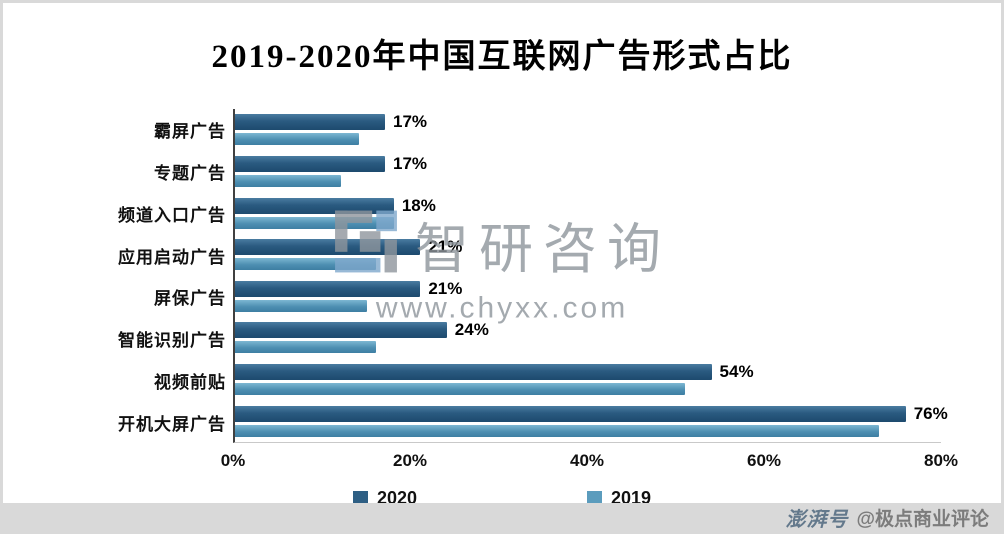 The width and height of the screenshot is (1004, 534). I want to click on category-label: 智能识别广告, so click(172, 341).